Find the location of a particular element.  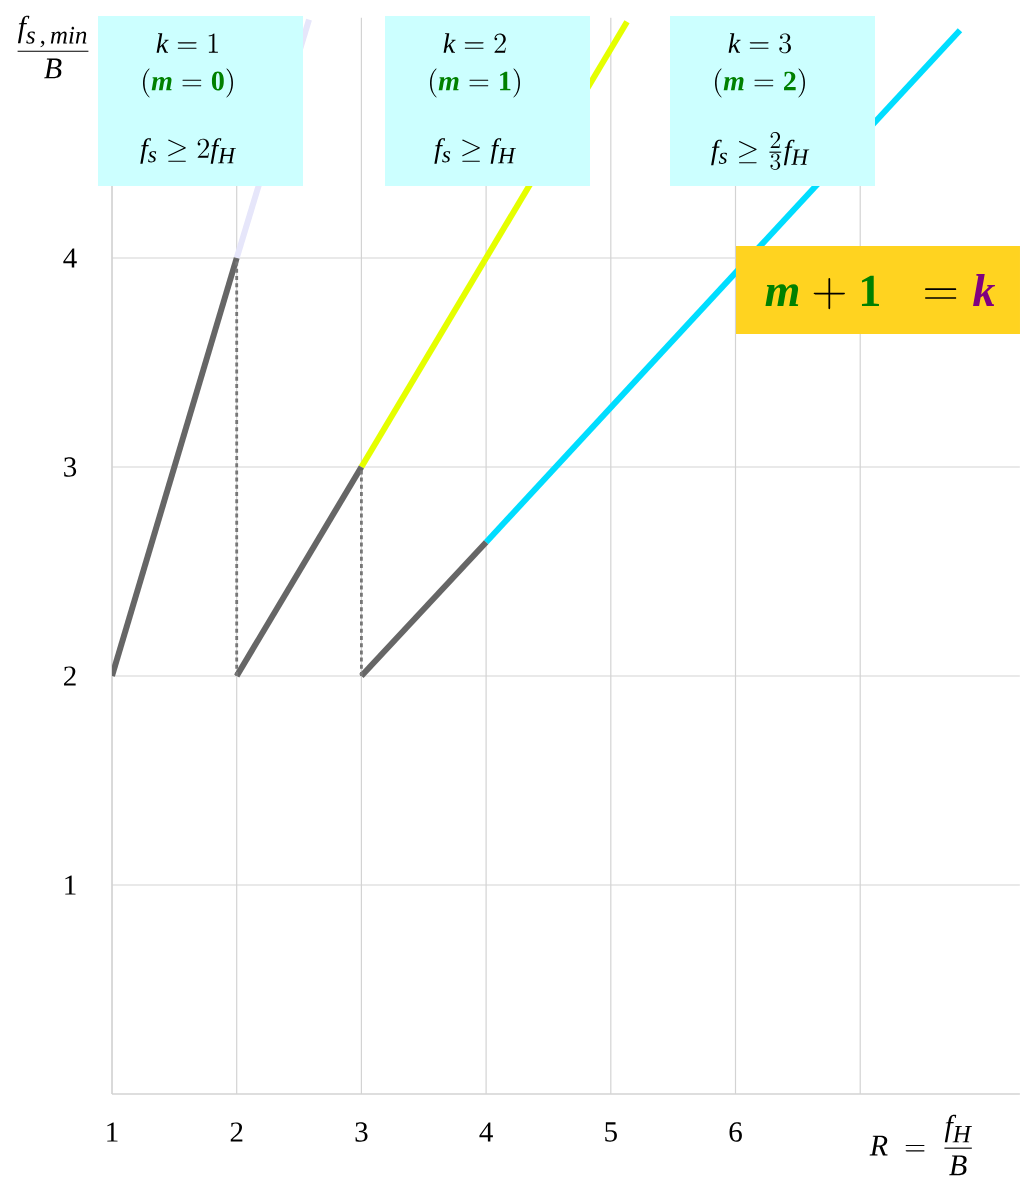

annotation: $(\textcolor{Green}{\boldsymbol{m}} = \textcolor{Green}{\mathbf{1}})$ is located at coordinates (475, 83).